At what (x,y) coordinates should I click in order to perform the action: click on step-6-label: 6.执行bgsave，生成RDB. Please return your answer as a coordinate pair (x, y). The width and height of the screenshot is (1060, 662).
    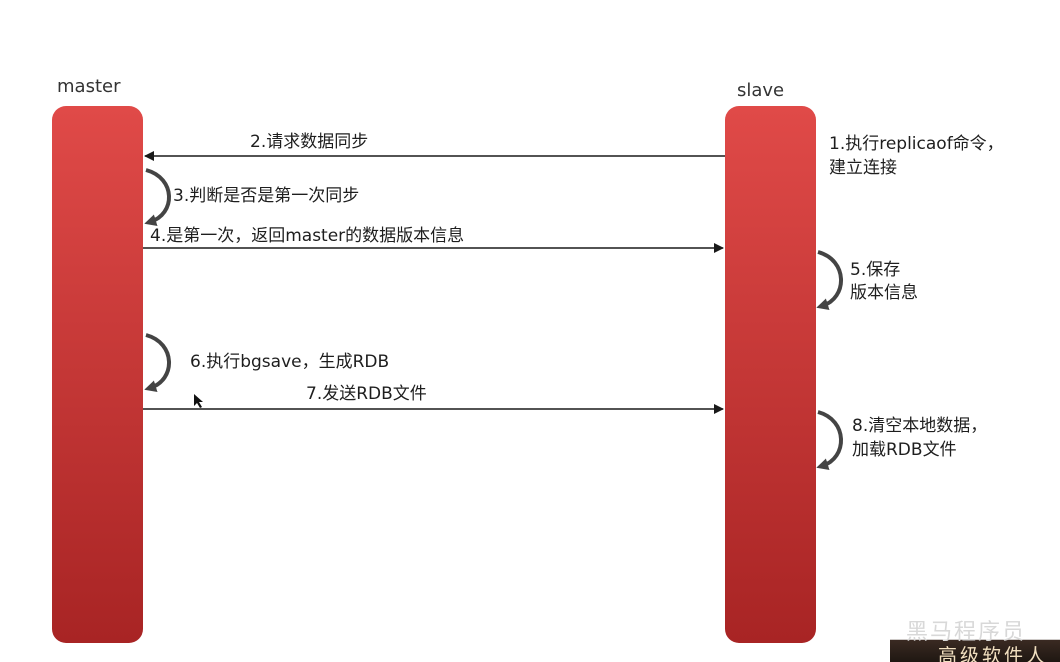
    Looking at the image, I should click on (290, 362).